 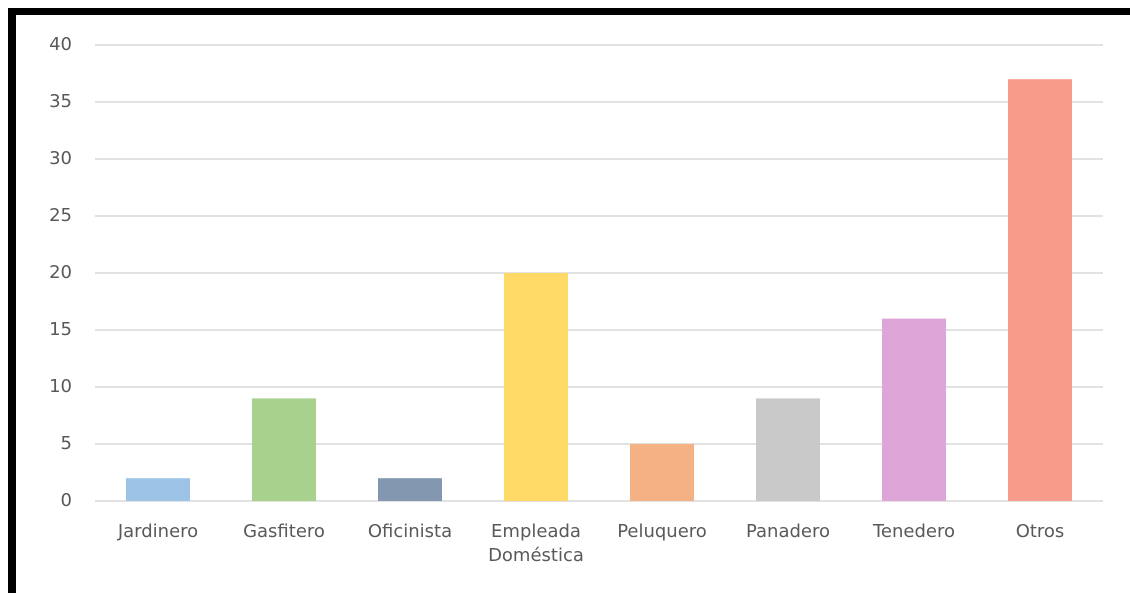 I want to click on x-tick-label: Oficinista, so click(x=410, y=531).